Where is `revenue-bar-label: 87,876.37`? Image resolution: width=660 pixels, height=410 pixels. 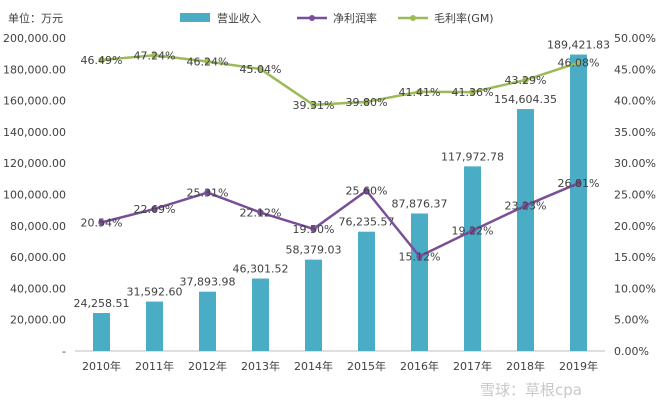
revenue-bar-label: 87,876.37 is located at coordinates (420, 203).